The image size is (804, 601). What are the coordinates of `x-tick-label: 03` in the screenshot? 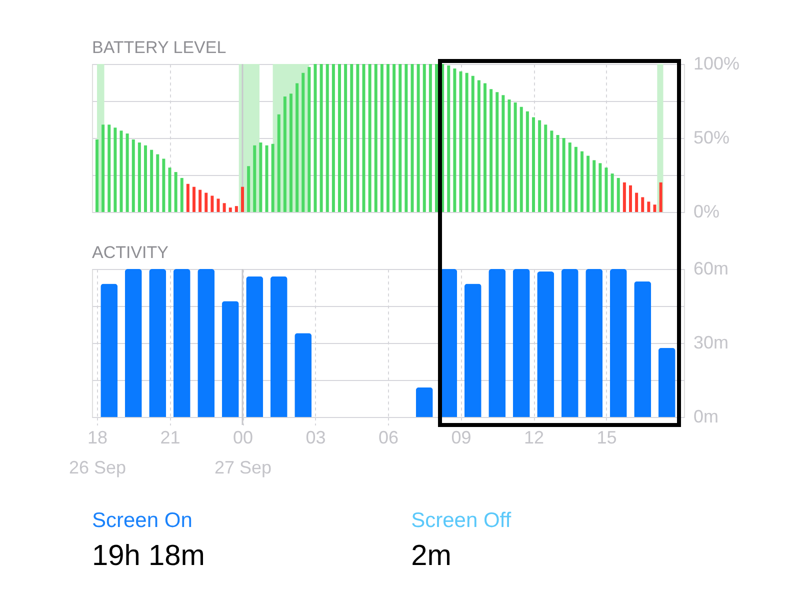 It's located at (316, 438).